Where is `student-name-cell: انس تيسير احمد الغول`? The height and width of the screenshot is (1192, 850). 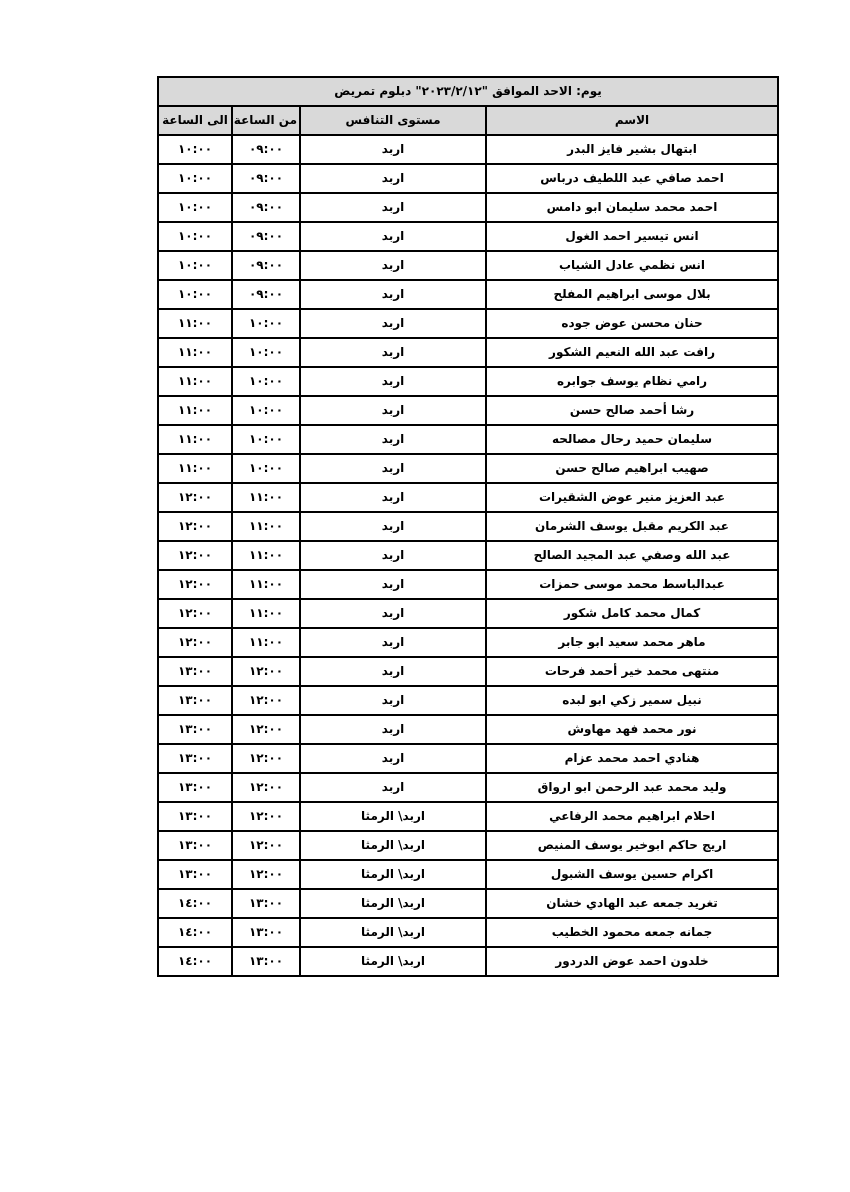
student-name-cell: انس تيسير احمد الغول is located at coordinates (632, 236).